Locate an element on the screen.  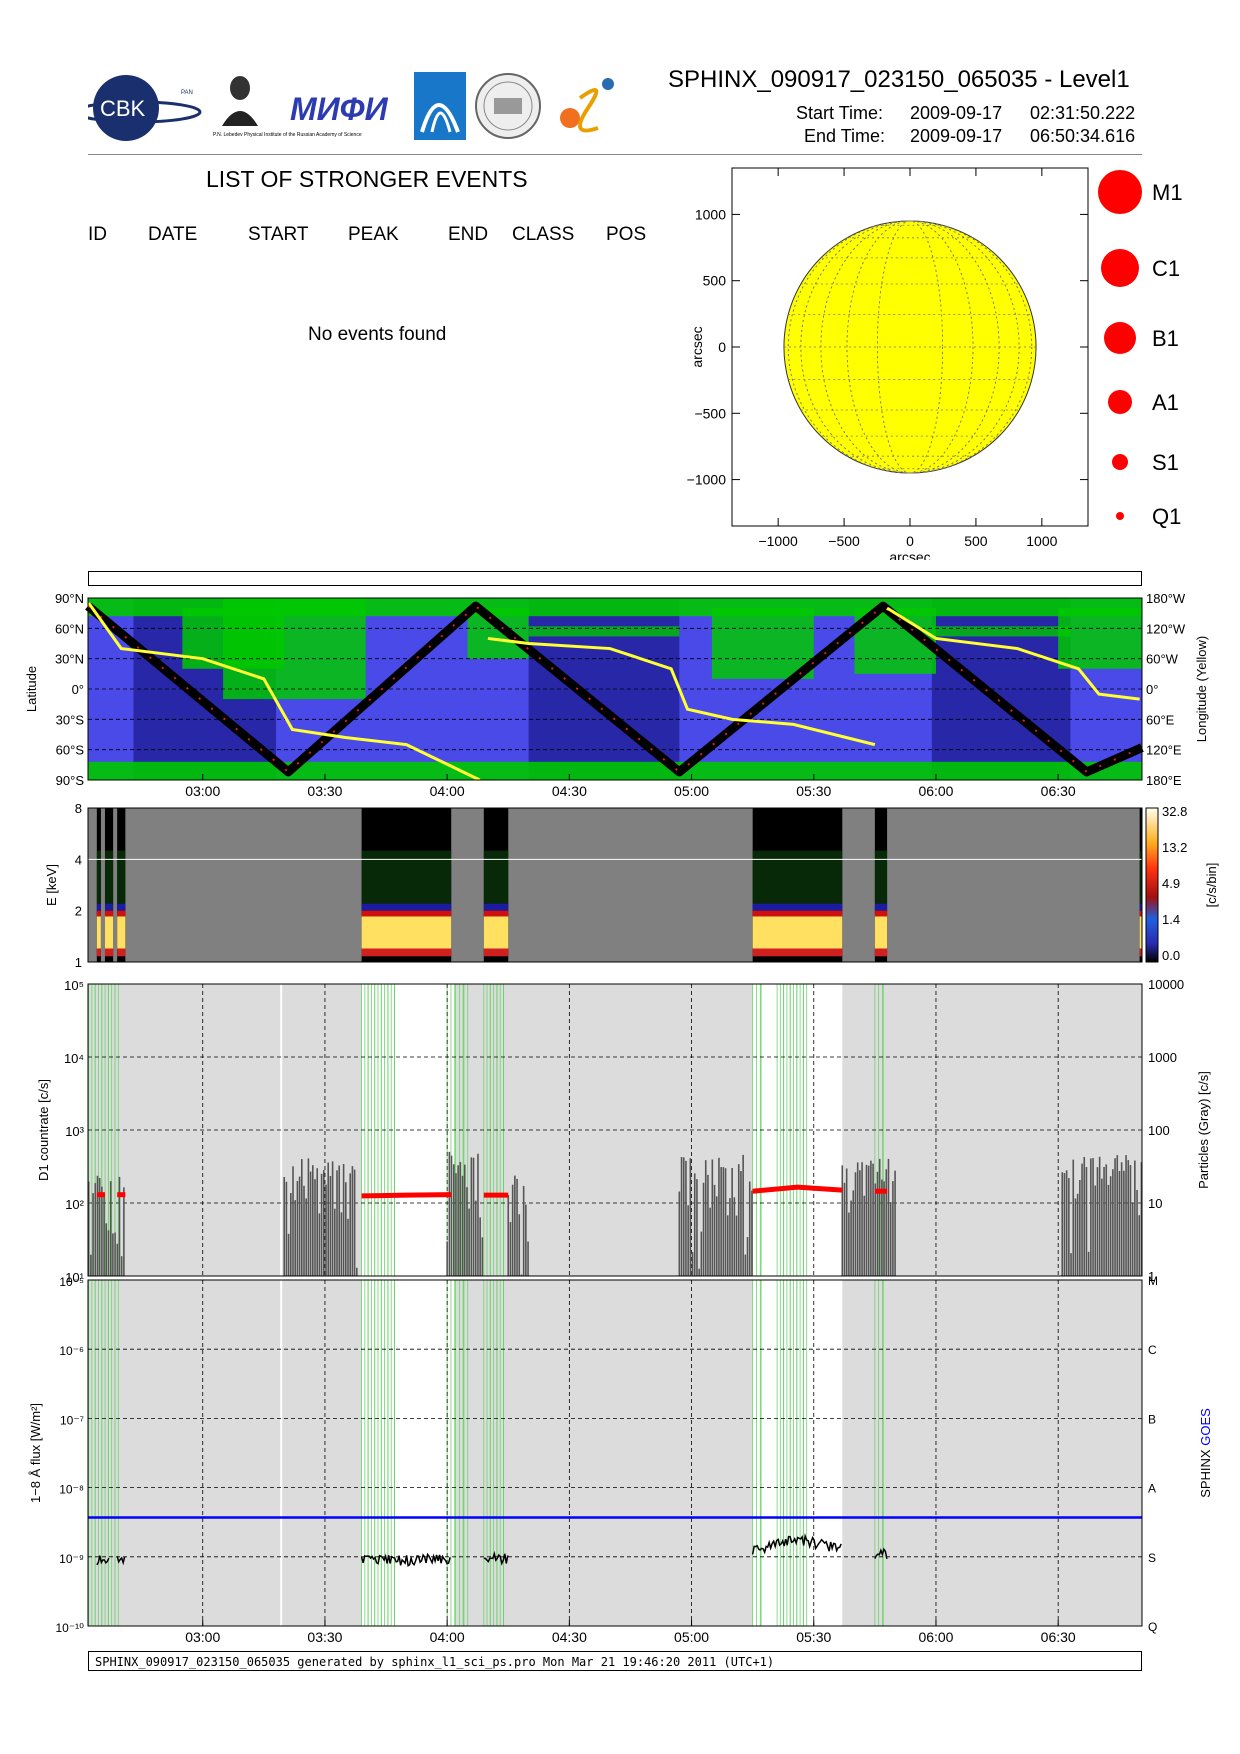
x-axis-label: arcsec is located at coordinates (909, 554).